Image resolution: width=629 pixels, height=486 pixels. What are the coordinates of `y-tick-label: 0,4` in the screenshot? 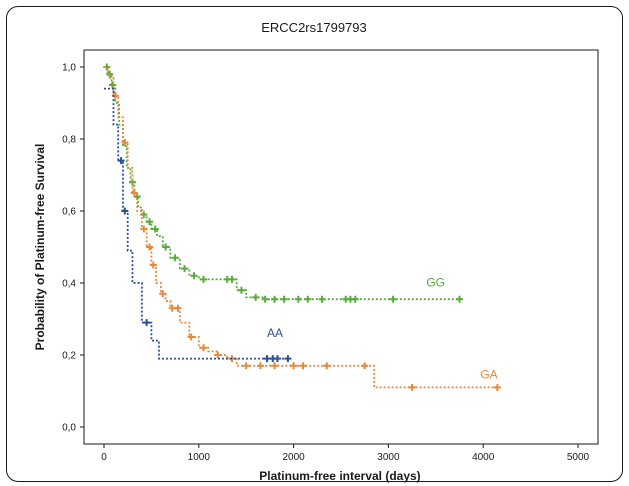 It's located at (69, 284).